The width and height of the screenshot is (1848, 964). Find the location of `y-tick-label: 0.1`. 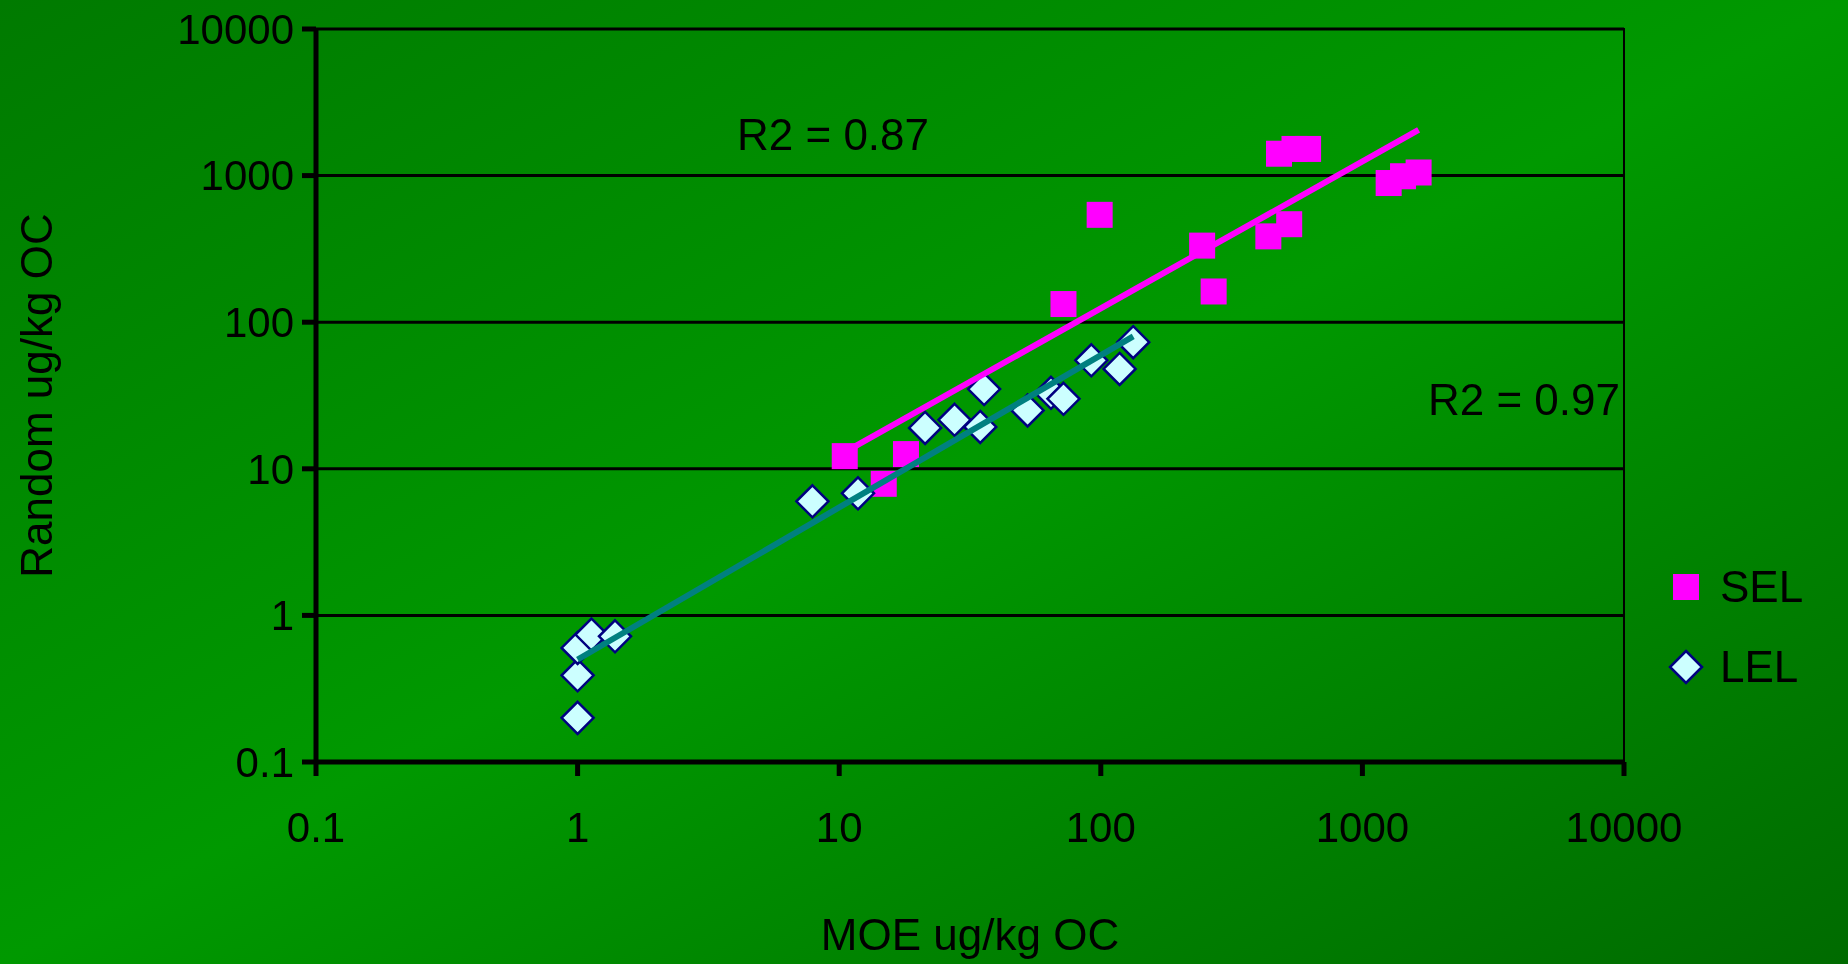

y-tick-label: 0.1 is located at coordinates (264, 762).